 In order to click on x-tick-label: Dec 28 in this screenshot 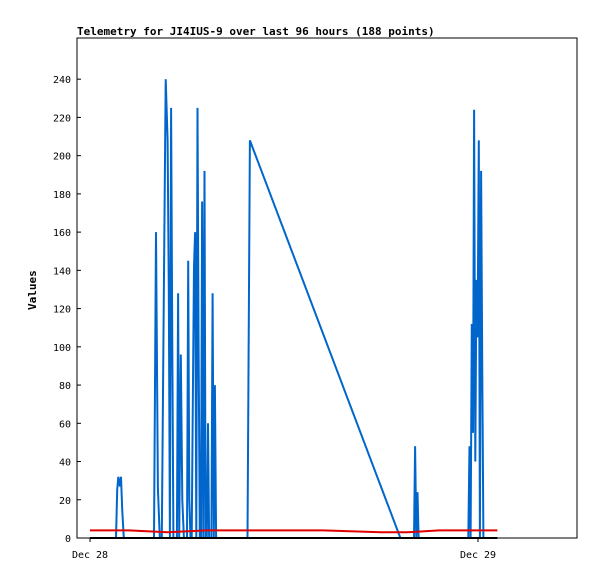, I will do `click(90, 555)`.